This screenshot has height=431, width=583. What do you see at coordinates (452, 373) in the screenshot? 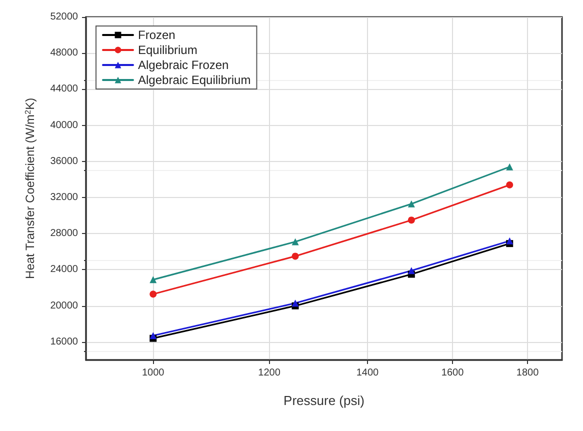
I see `x-tick-label: 1600` at bounding box center [452, 373].